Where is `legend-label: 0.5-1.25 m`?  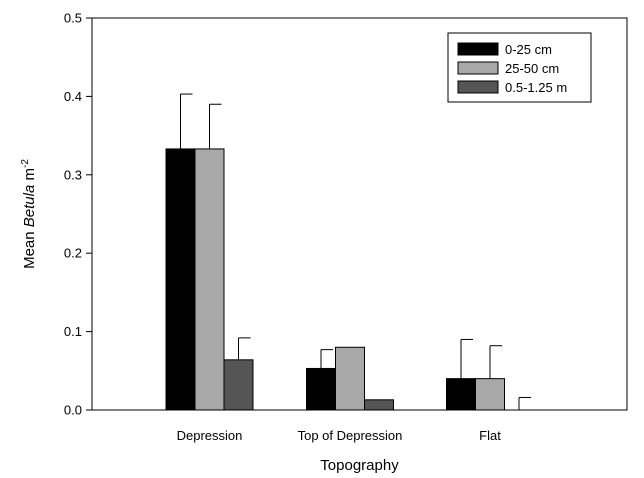
legend-label: 0.5-1.25 m is located at coordinates (536, 87).